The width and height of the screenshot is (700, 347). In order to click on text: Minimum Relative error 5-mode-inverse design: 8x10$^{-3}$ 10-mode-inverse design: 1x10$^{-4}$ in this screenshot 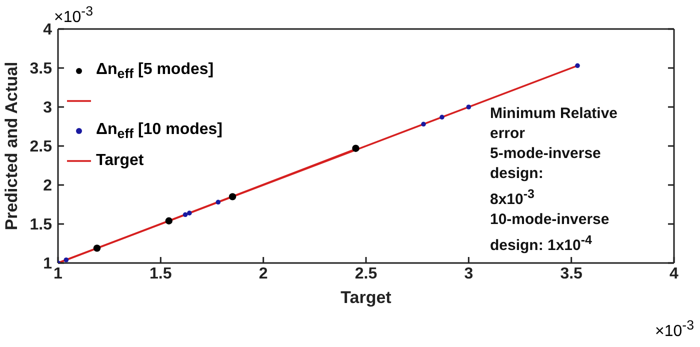, I will do `click(554, 179)`.